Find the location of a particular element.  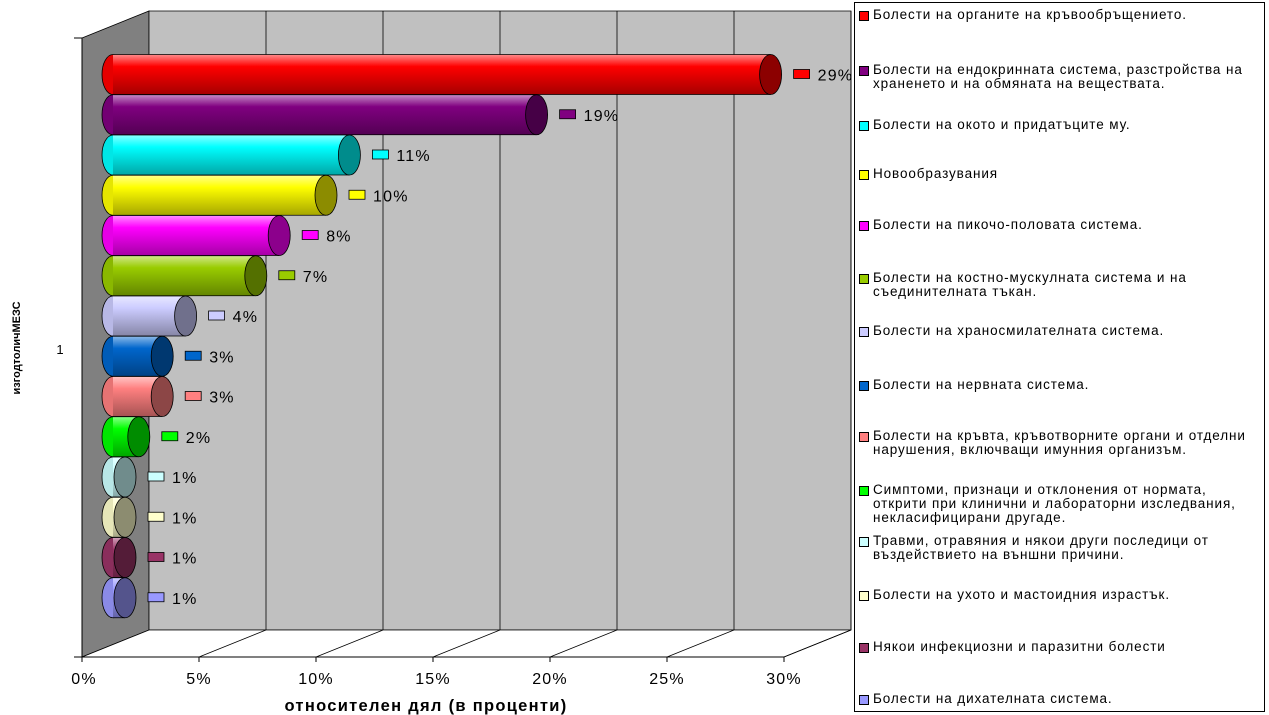

legend-label: Новообразувания is located at coordinates (936, 173).